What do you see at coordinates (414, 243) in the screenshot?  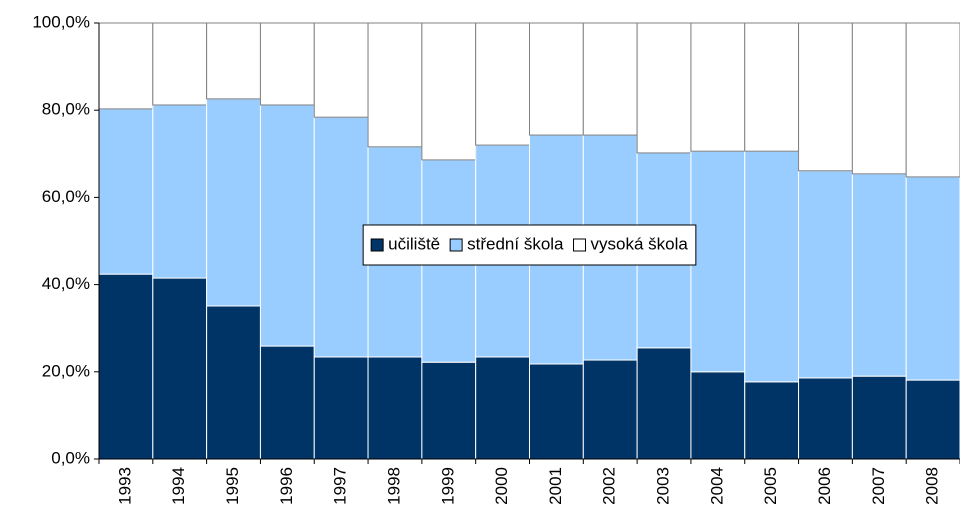 I see `legend-label: učiliště` at bounding box center [414, 243].